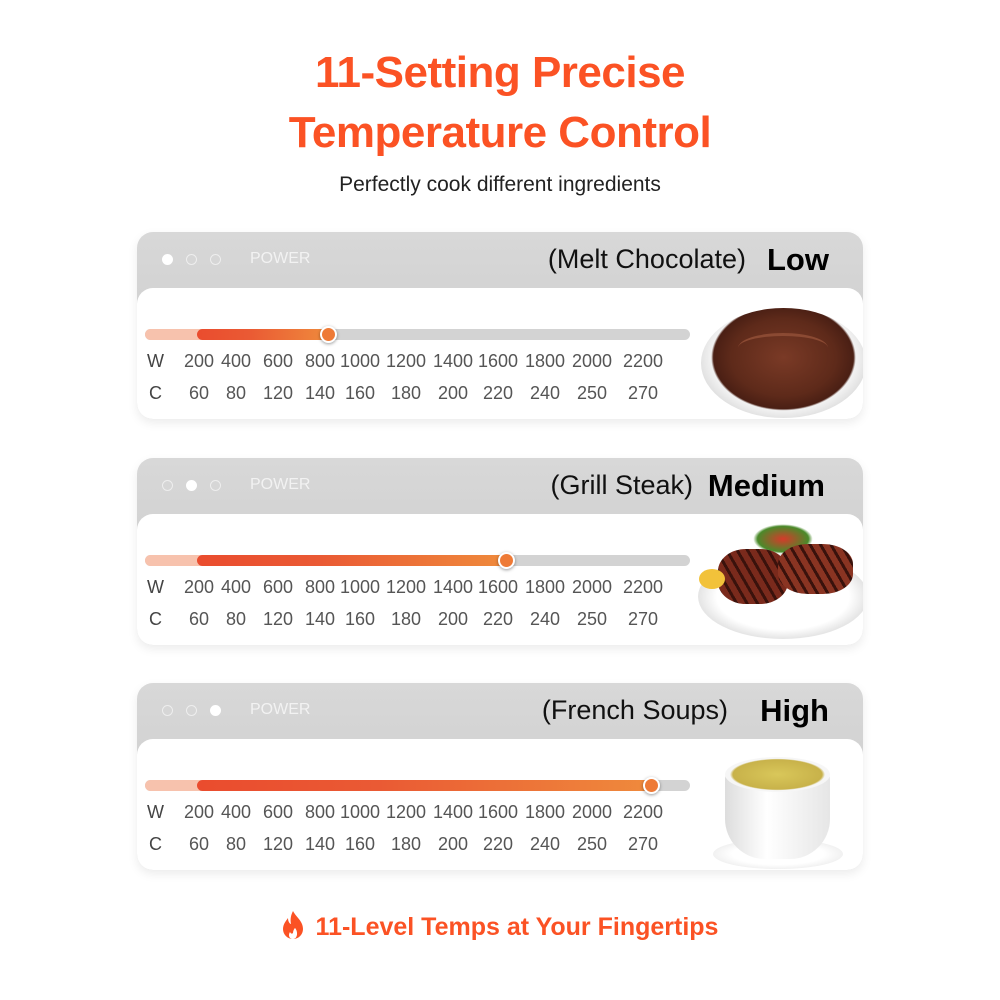 This screenshot has height=1000, width=1000. I want to click on footer-tagline: 11-Level Temps at Your Fingertips, so click(500, 926).